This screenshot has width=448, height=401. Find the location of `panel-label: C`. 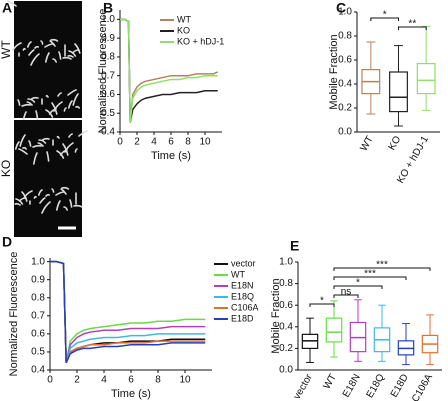

panel-label: C is located at coordinates (341, 8).